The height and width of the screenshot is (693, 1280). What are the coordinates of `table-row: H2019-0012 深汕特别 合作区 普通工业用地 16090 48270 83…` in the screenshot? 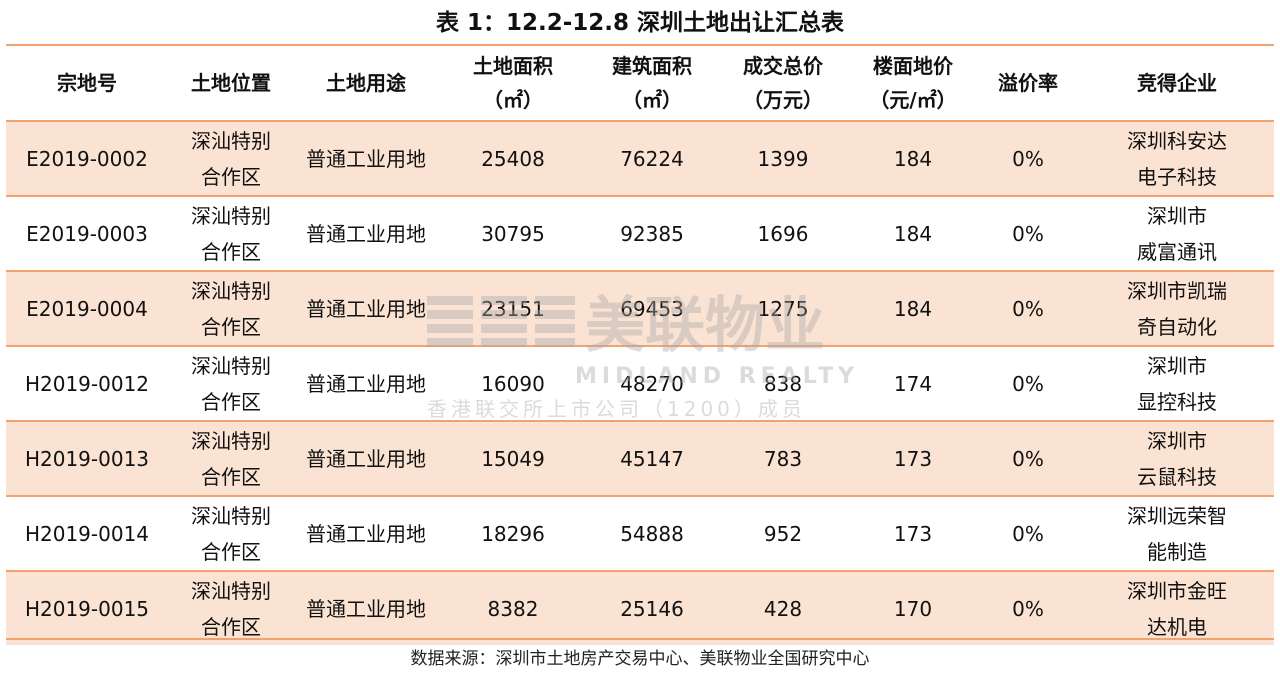 It's located at (640, 384).